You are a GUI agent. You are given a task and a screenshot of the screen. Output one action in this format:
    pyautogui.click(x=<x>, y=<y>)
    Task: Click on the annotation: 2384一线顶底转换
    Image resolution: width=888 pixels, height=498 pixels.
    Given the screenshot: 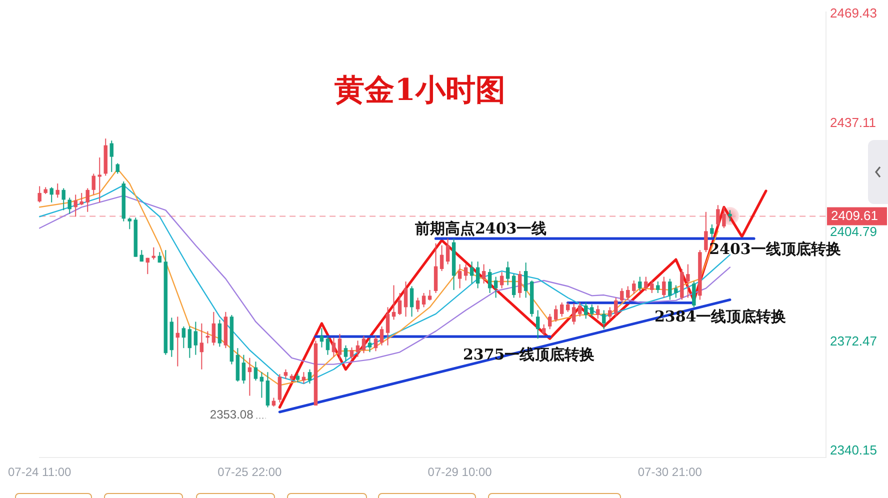 What is the action you would take?
    pyautogui.click(x=720, y=317)
    